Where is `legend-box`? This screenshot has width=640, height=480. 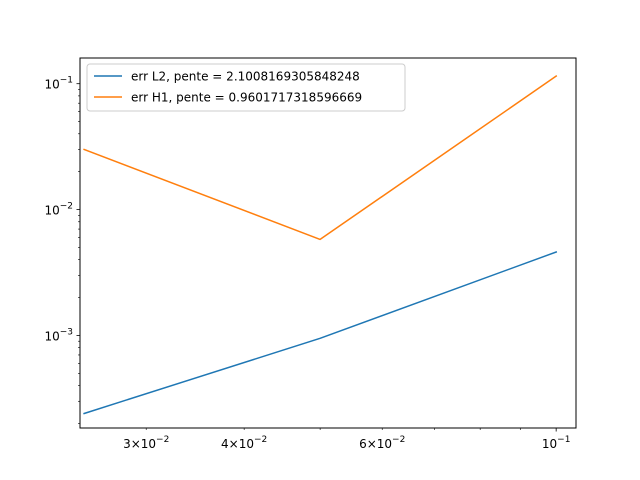 legend-box is located at coordinates (246, 87).